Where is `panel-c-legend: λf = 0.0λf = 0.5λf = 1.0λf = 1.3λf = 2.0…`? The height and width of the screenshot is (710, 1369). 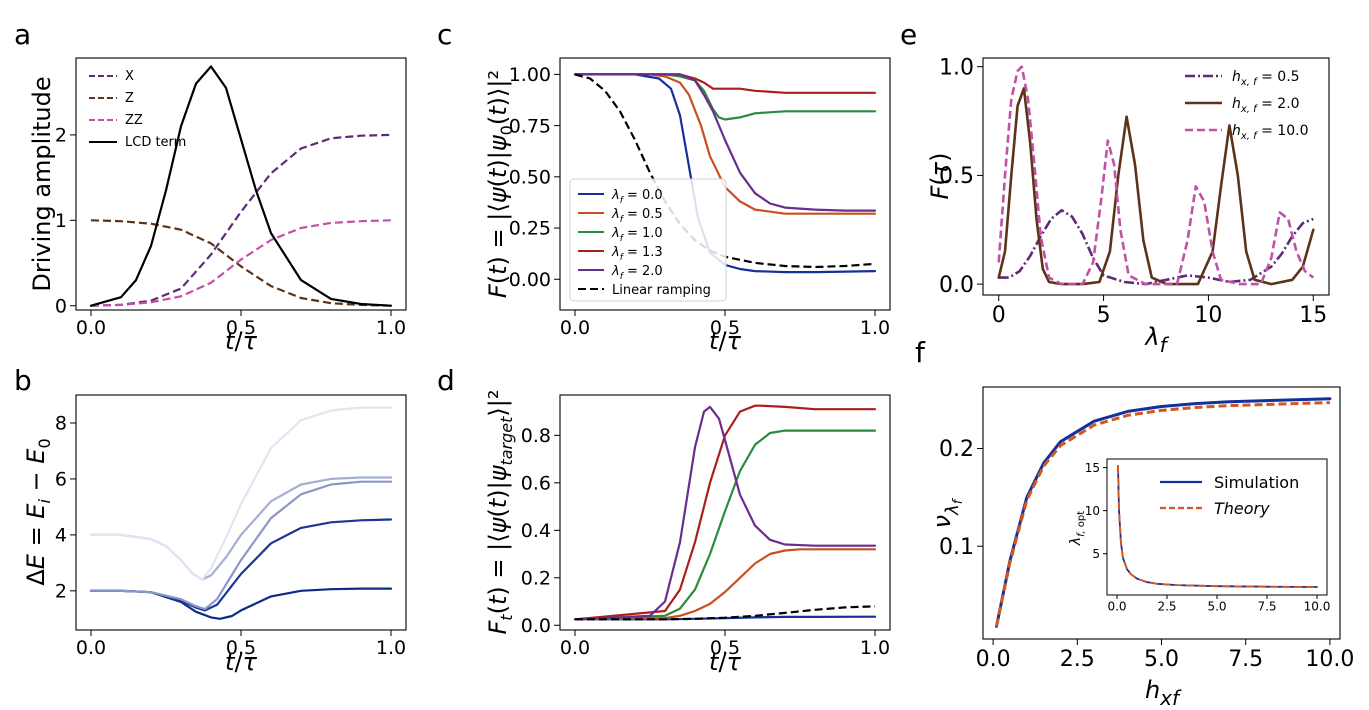
panel-c-legend: λf = 0.0λf = 0.5λf = 1.0λf = 1.3λf = 2.0… is located at coordinates (648, 240).